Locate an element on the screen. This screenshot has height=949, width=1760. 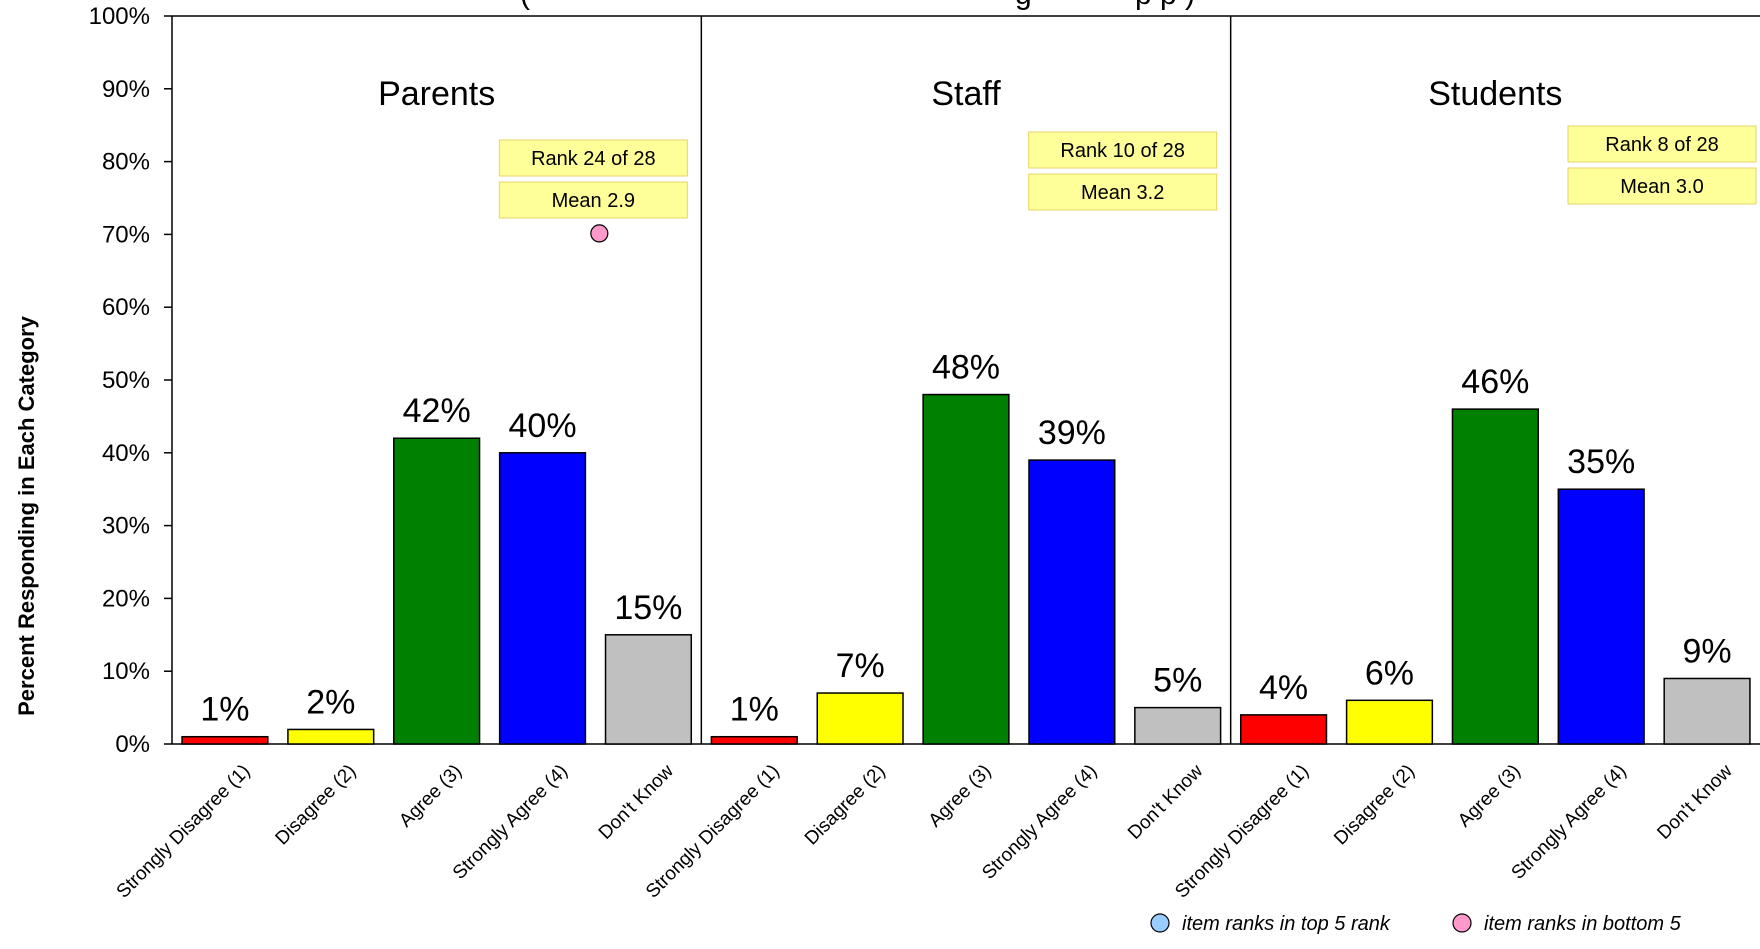
data-label: 42% is located at coordinates (437, 411).